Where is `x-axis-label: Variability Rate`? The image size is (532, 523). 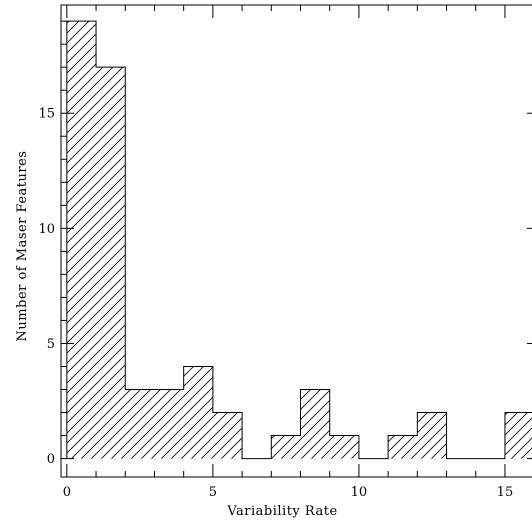 x-axis-label: Variability Rate is located at coordinates (281, 511).